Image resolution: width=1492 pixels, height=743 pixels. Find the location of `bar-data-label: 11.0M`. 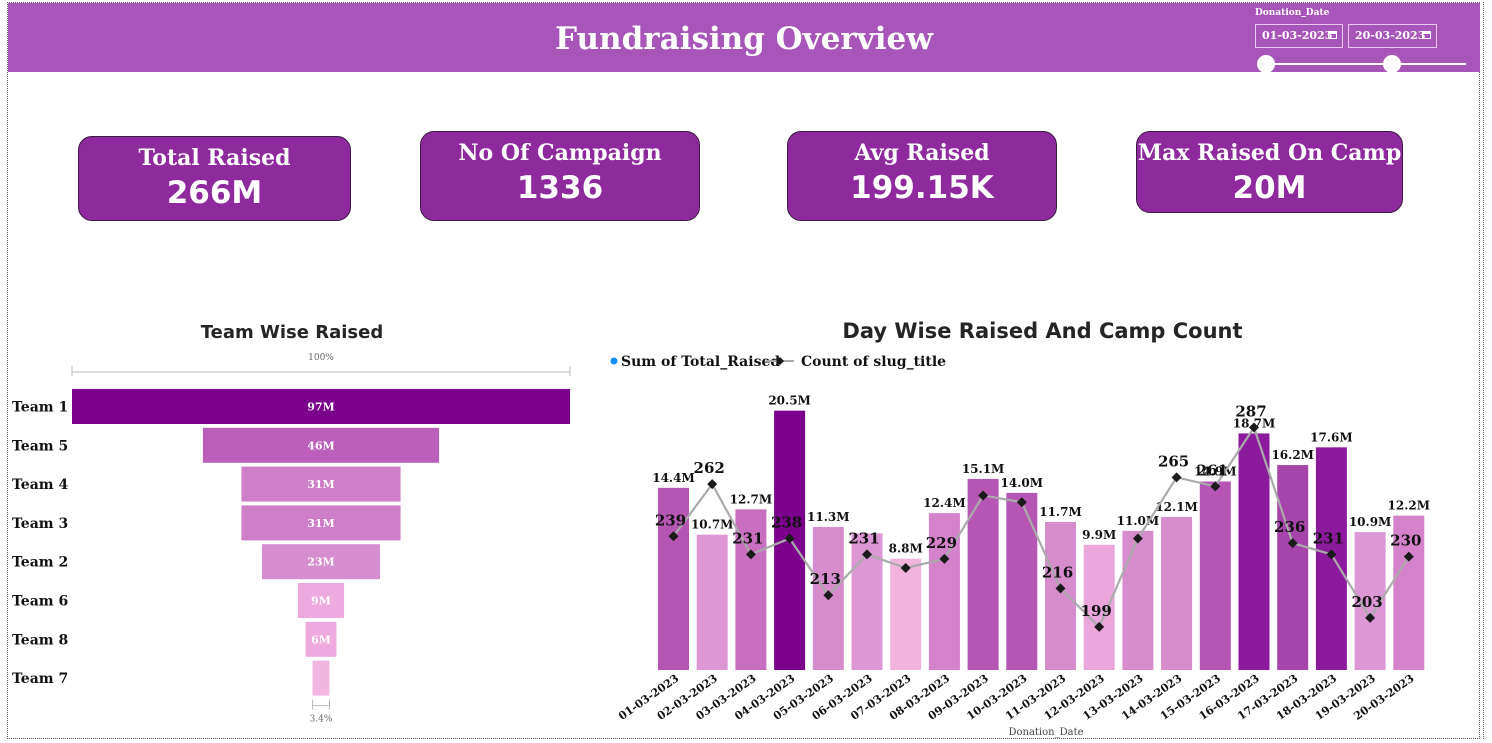

bar-data-label: 11.0M is located at coordinates (1138, 521).